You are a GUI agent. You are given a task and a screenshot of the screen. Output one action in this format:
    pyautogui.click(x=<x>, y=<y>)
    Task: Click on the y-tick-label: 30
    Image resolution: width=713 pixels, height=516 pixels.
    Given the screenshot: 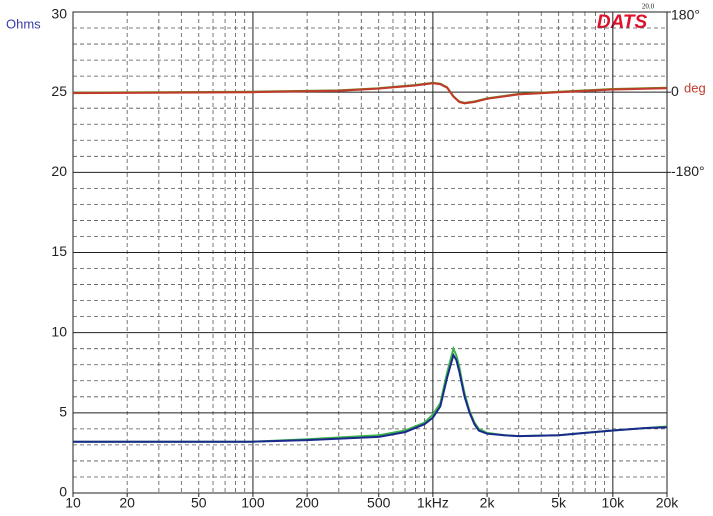 What is the action you would take?
    pyautogui.click(x=59, y=14)
    